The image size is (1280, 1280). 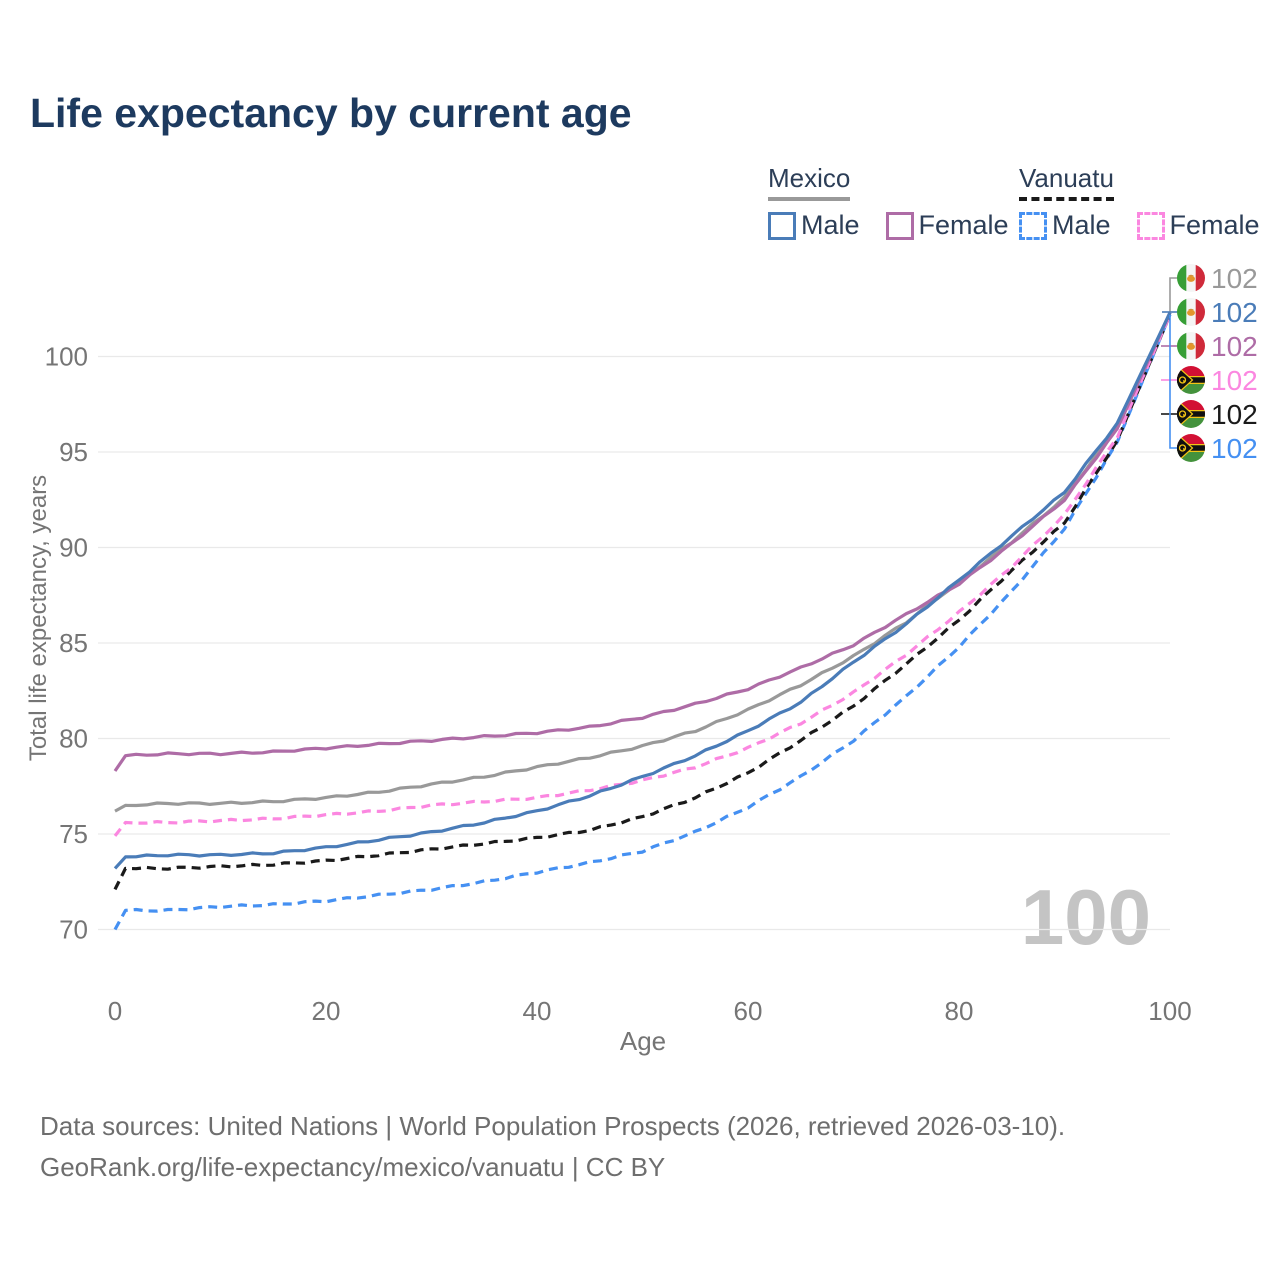 What do you see at coordinates (643, 1041) in the screenshot?
I see `x-axis-title: Age` at bounding box center [643, 1041].